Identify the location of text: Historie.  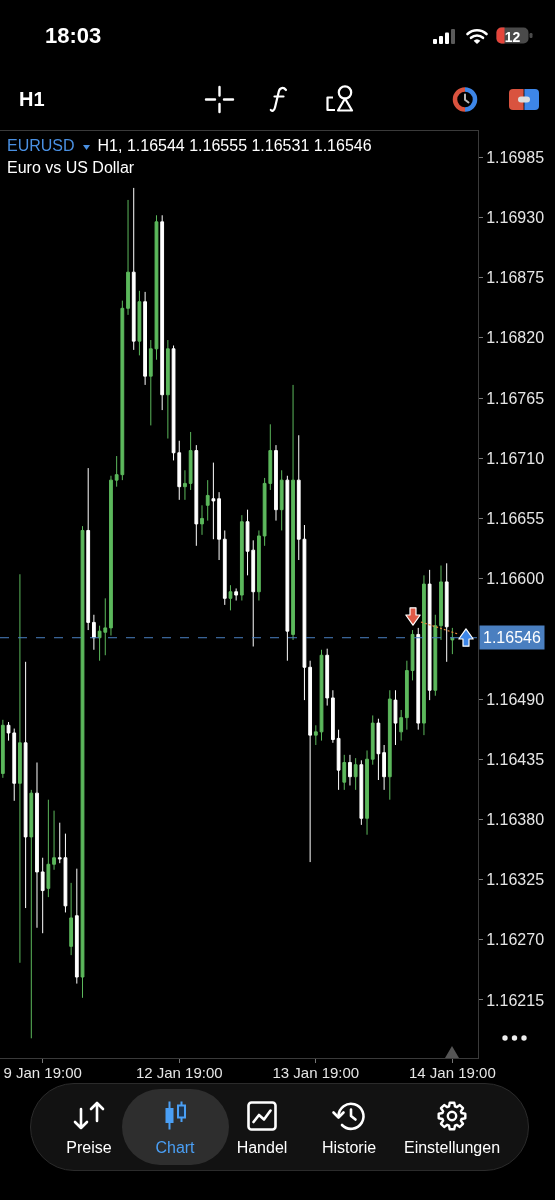
(349, 1147).